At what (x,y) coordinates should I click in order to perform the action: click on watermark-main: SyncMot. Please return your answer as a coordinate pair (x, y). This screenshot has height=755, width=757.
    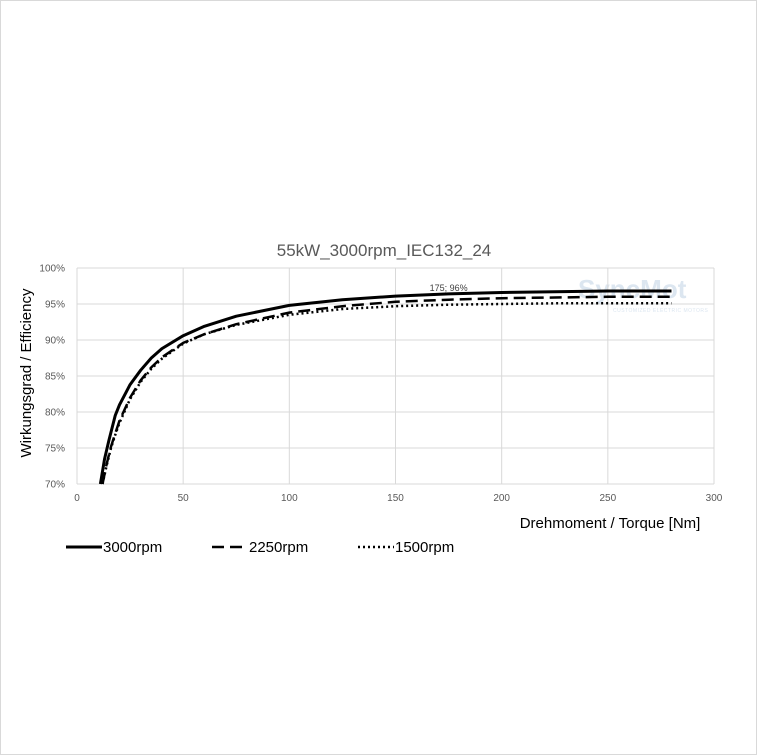
    Looking at the image, I should click on (632, 289).